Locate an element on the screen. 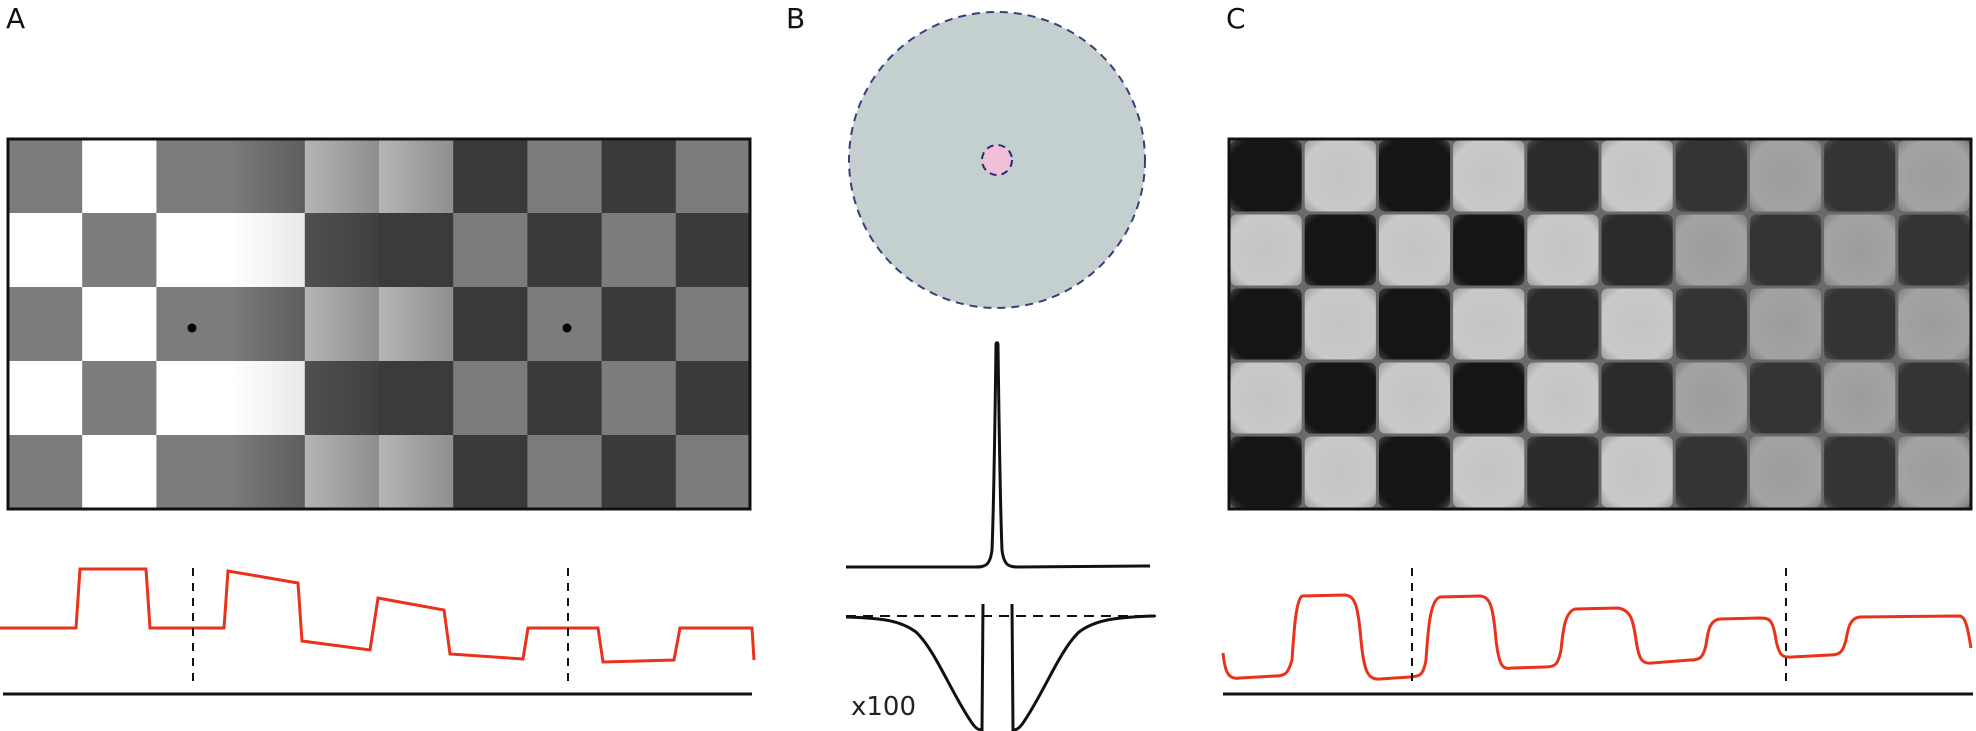 The image size is (1976, 731). panel-a-label: A is located at coordinates (15, 18).